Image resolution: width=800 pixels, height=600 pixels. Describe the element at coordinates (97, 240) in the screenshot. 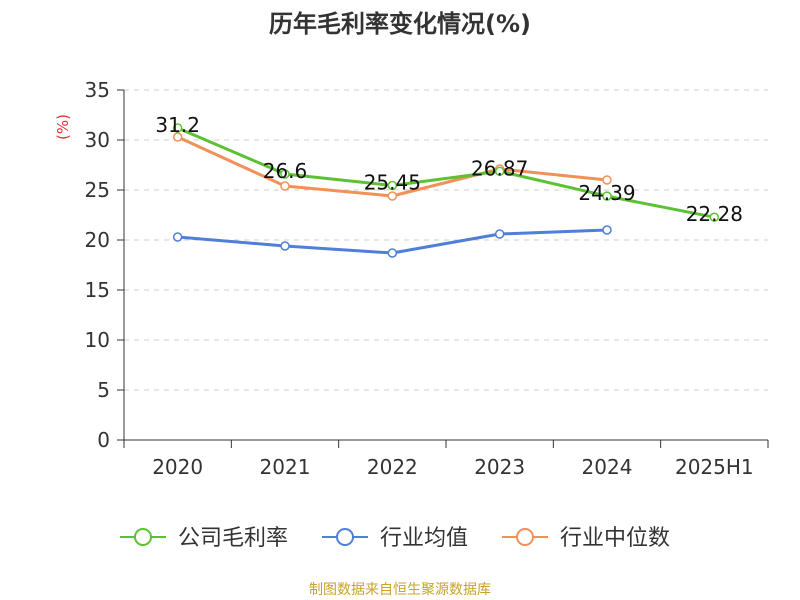

I see `y-tick-label-20: 20` at that location.